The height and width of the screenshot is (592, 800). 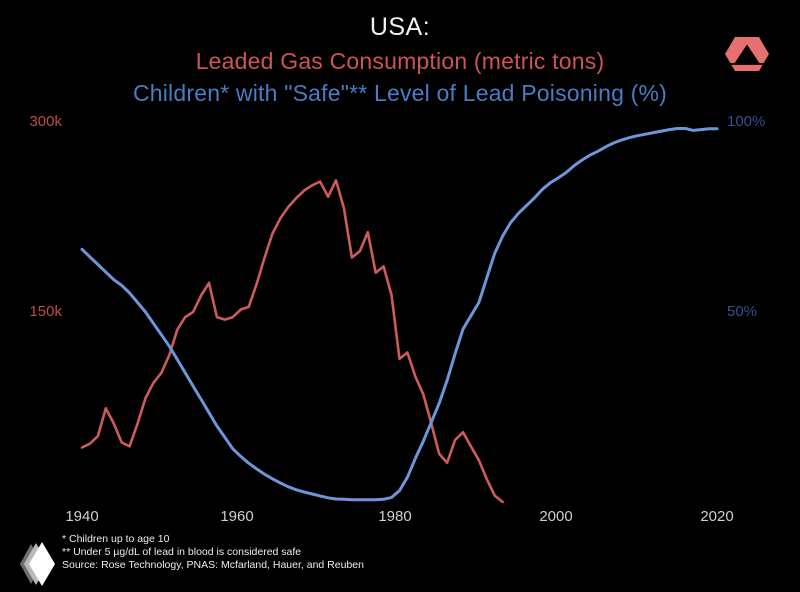 I want to click on x-axis-tick-1940: 1940, so click(x=82, y=516).